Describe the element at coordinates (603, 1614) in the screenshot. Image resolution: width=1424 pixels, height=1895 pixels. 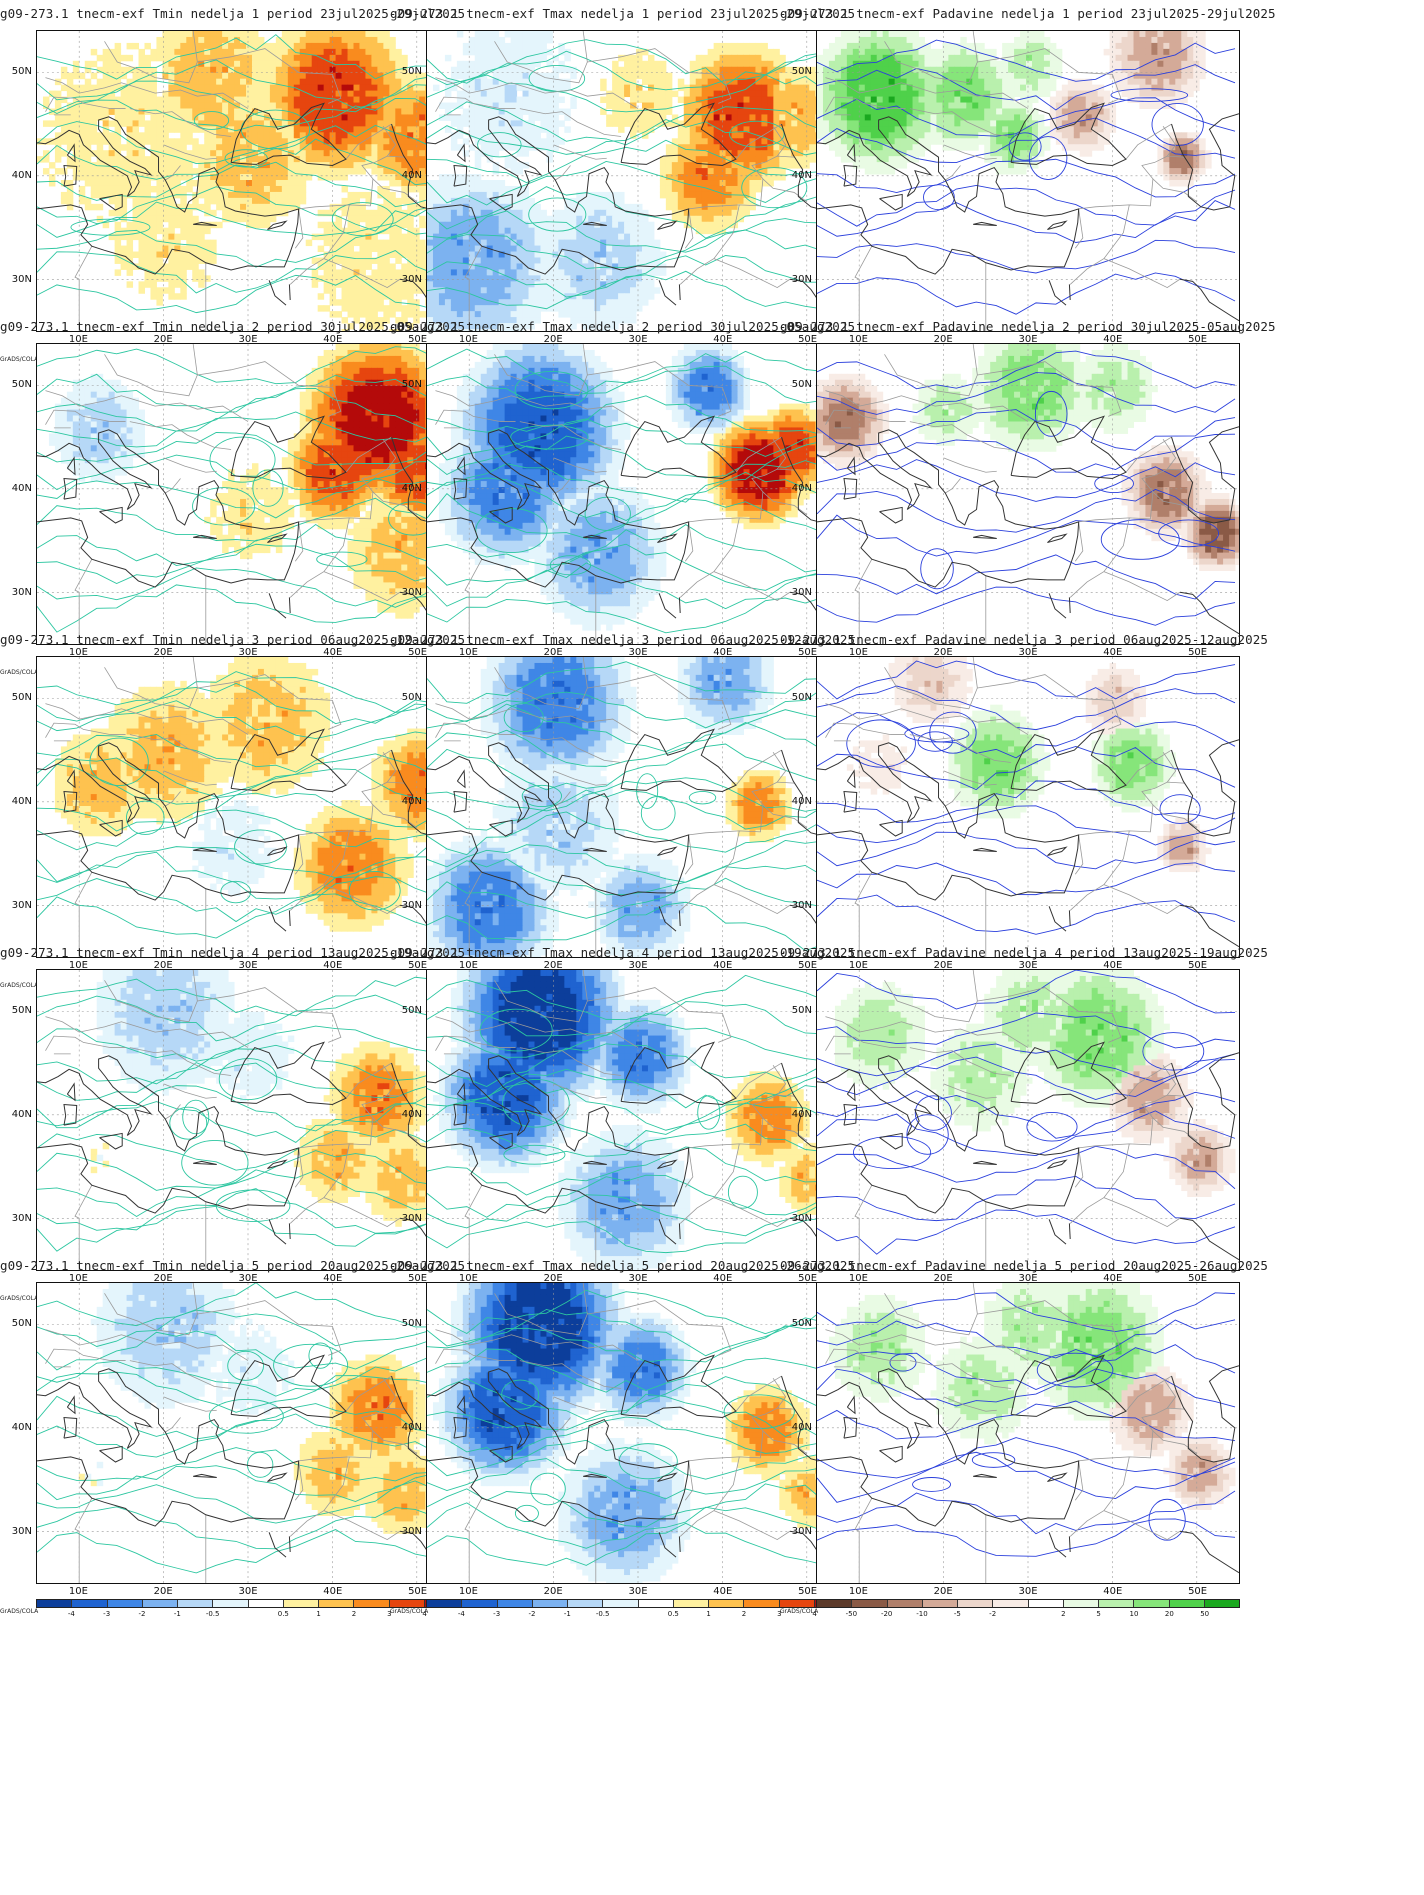
I see `colorbar-label: -0.5` at that location.